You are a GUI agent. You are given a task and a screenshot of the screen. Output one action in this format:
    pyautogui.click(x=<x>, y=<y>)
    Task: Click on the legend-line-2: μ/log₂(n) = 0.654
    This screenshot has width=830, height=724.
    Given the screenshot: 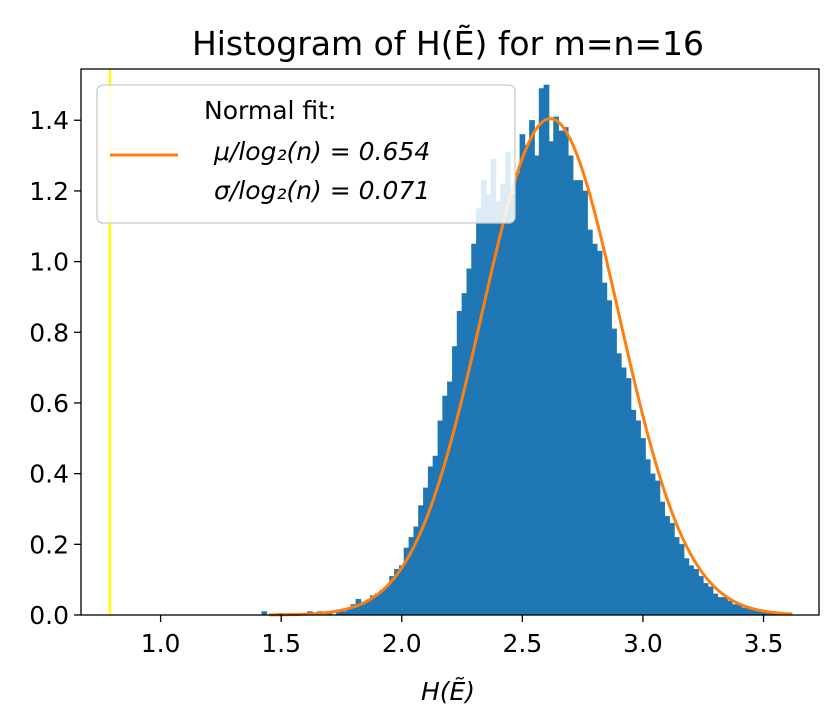 What is the action you would take?
    pyautogui.click(x=321, y=151)
    